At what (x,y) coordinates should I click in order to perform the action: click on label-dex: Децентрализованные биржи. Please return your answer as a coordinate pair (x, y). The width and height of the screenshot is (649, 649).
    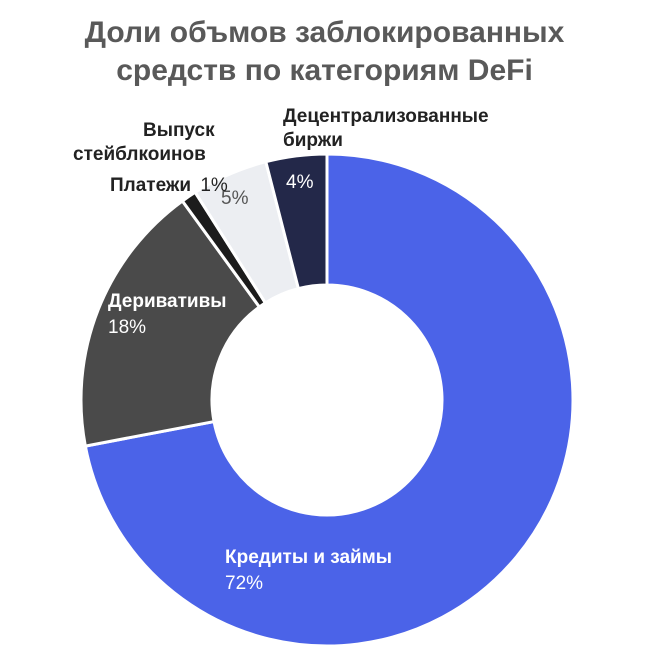
    Looking at the image, I should click on (388, 128).